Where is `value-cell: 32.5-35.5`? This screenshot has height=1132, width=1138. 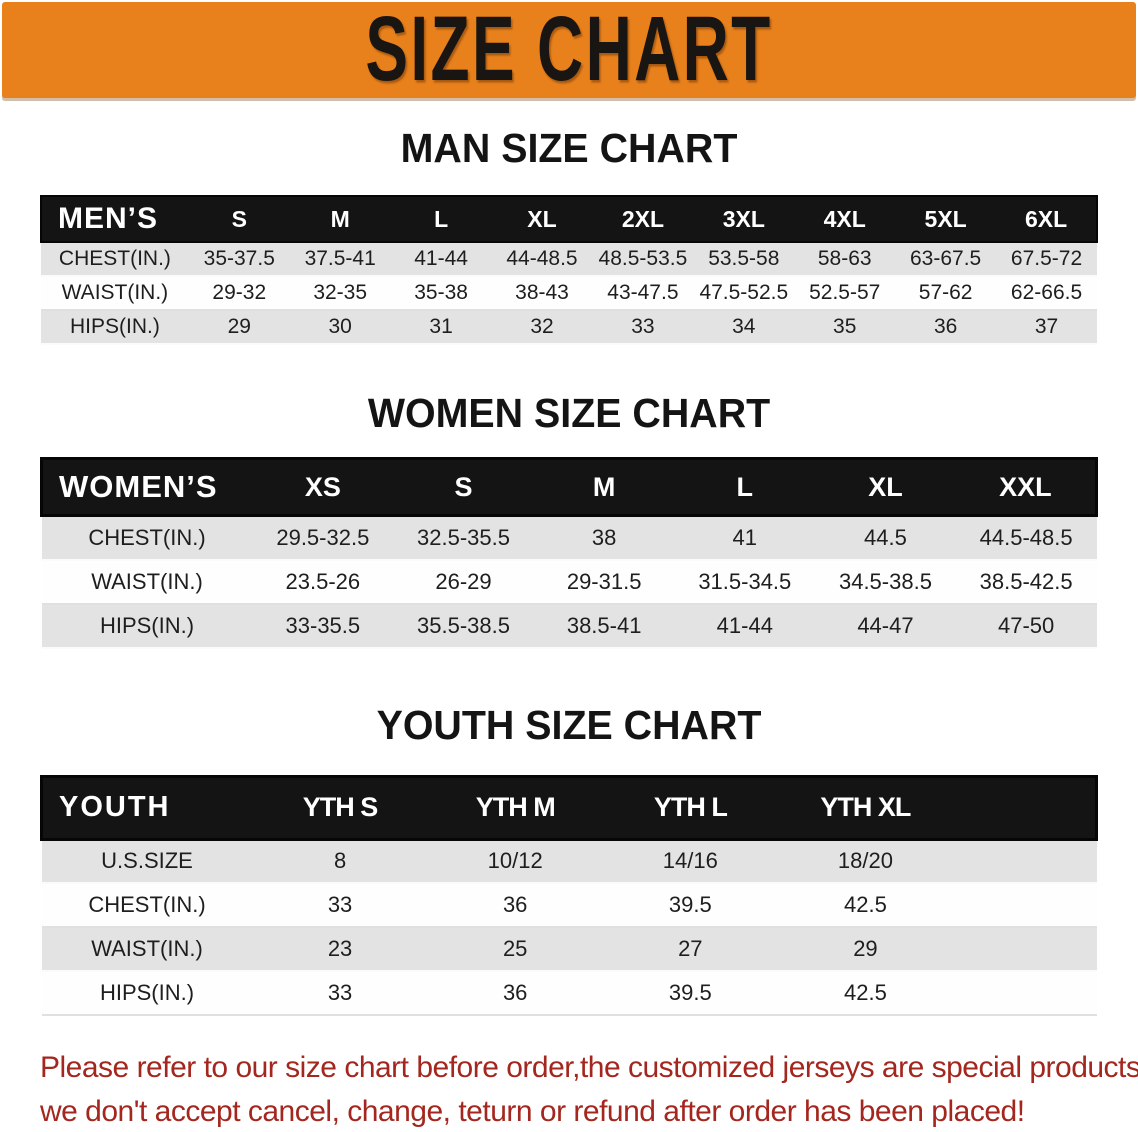 value-cell: 32.5-35.5 is located at coordinates (463, 537).